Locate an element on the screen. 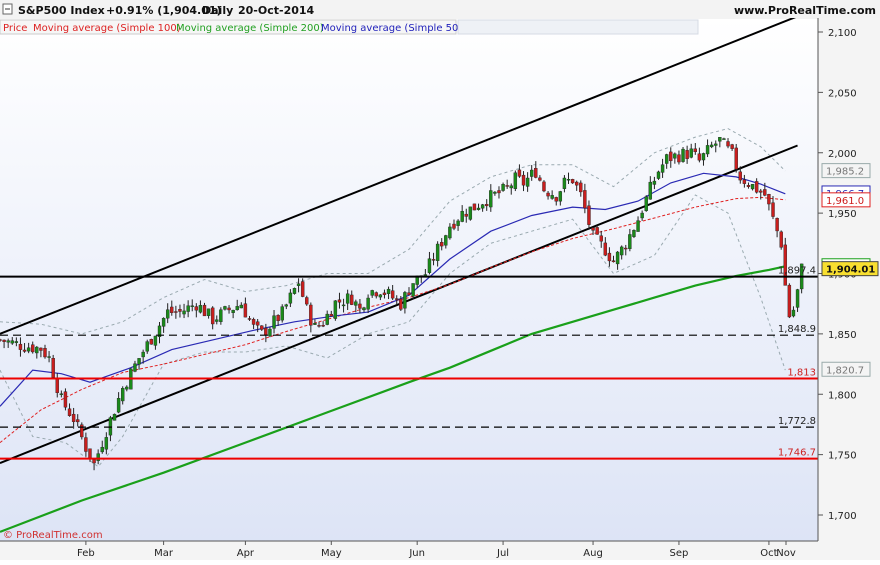  header-bar is located at coordinates (440, 9).